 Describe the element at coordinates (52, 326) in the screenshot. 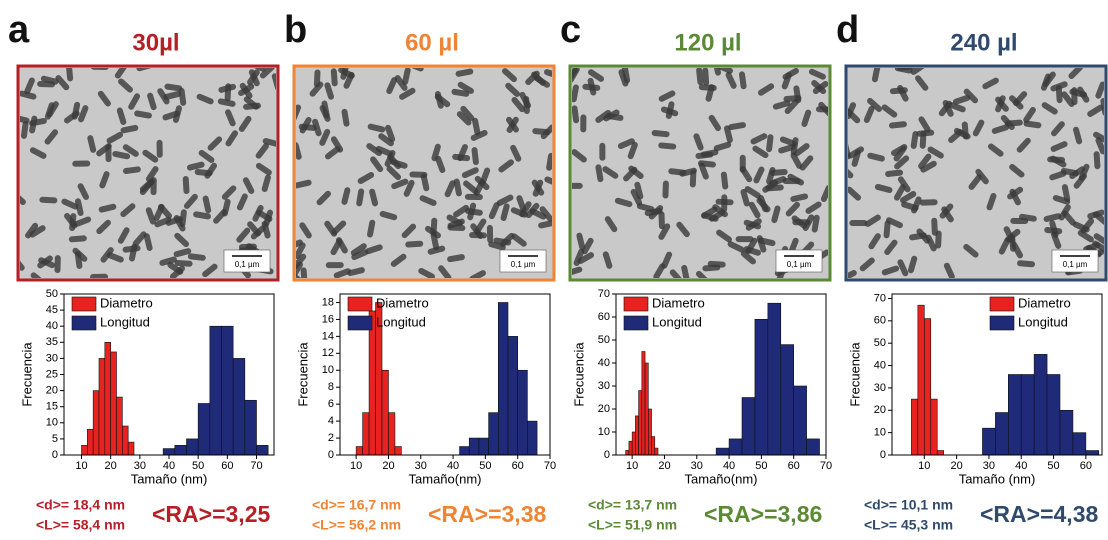

I see `y-tick-label: 40` at that location.